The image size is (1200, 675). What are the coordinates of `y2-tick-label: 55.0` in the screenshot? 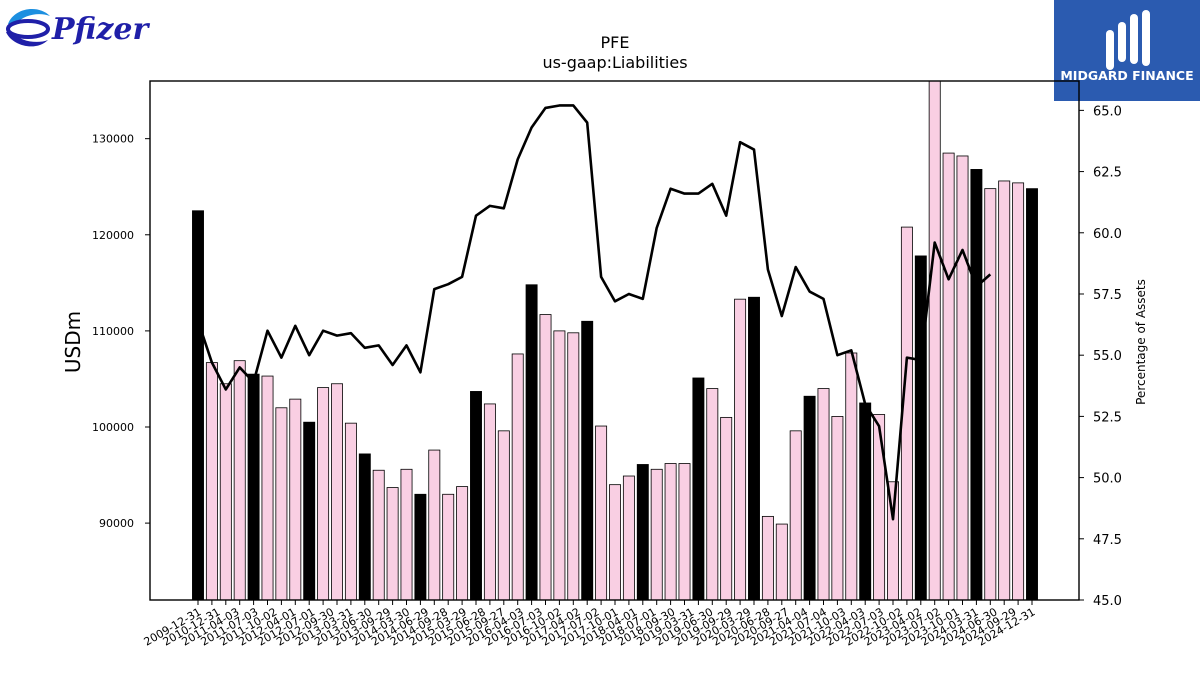 It's located at (1107, 356).